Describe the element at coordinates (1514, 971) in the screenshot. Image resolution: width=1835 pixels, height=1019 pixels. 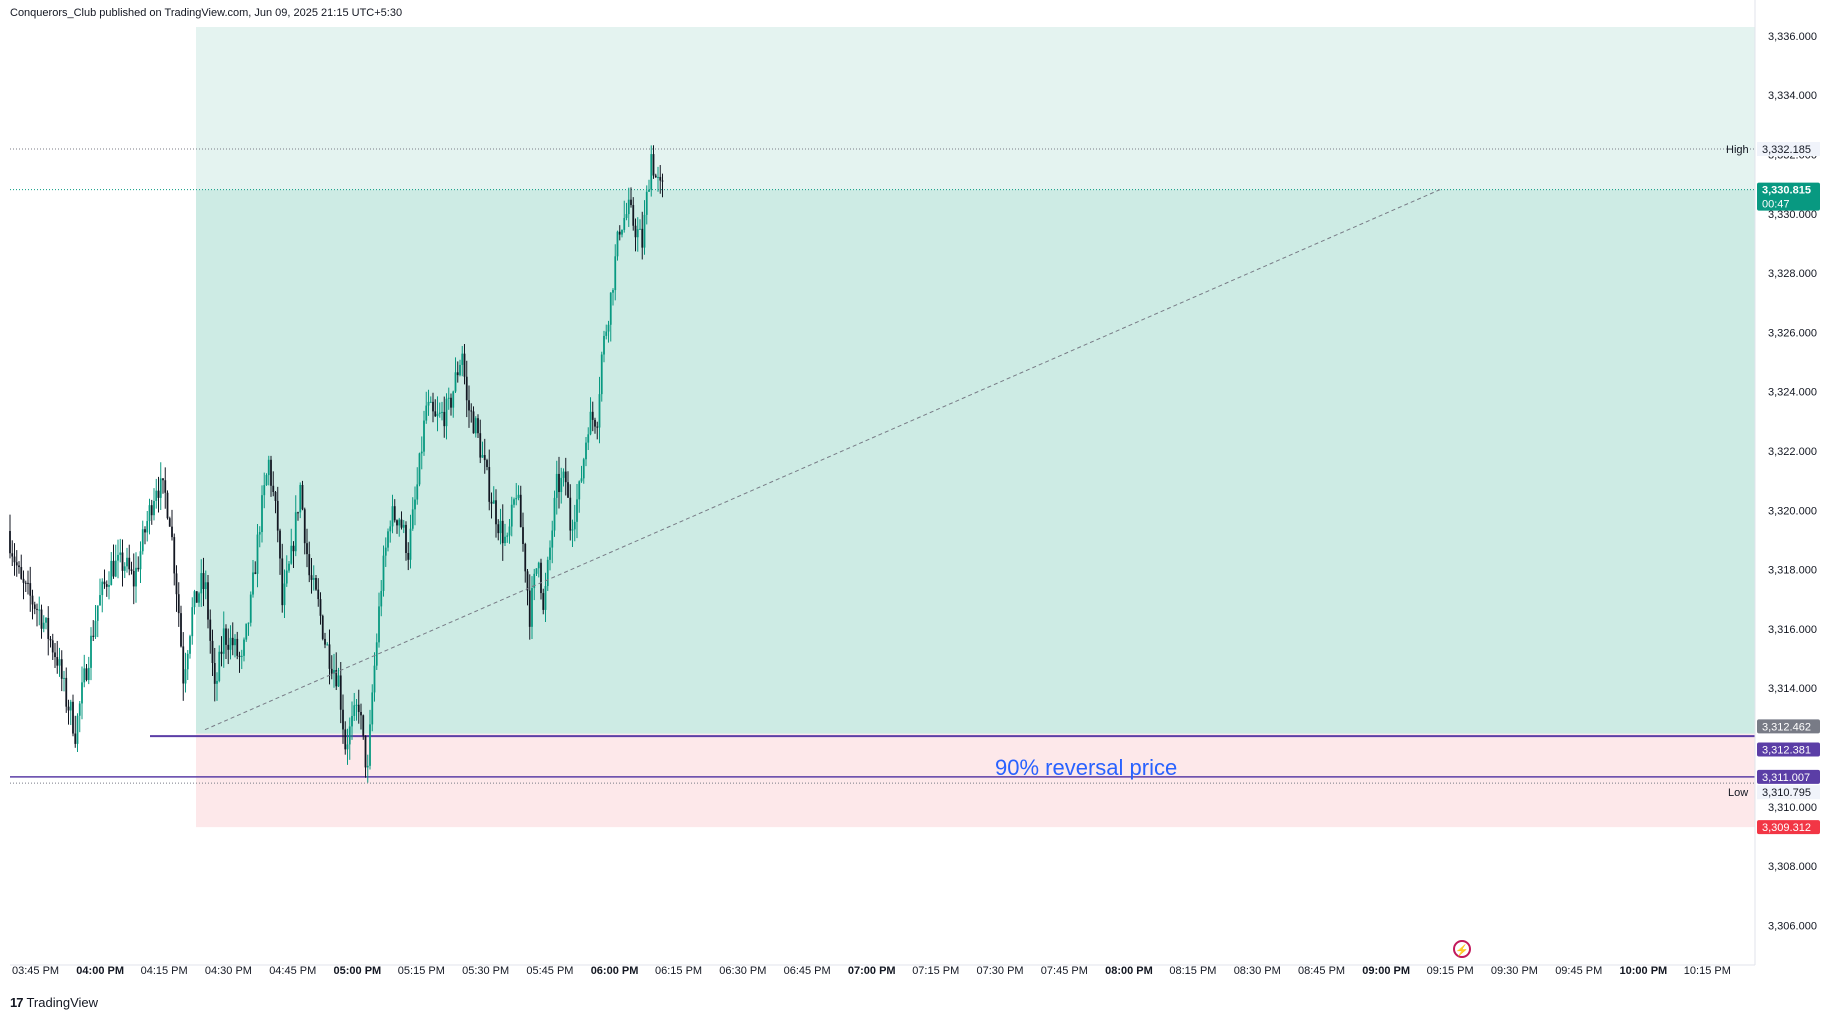
I see `x-tick-label: 09:30 PM` at that location.